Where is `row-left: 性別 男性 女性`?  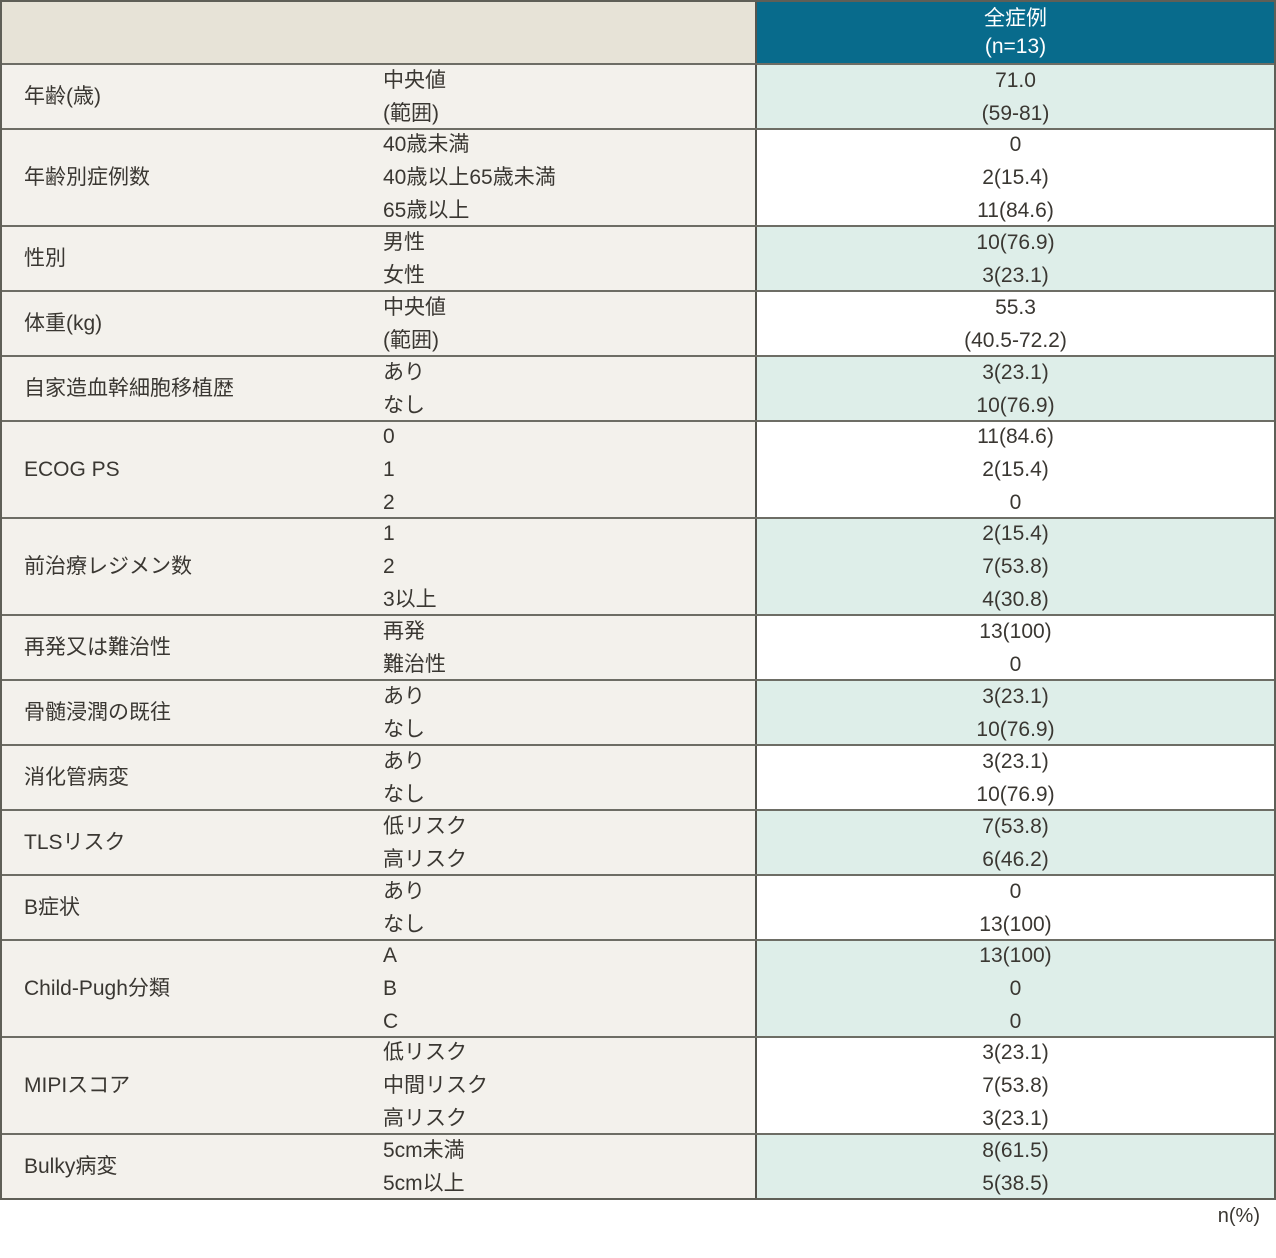
row-left: 性別 男性 女性 is located at coordinates (378, 258).